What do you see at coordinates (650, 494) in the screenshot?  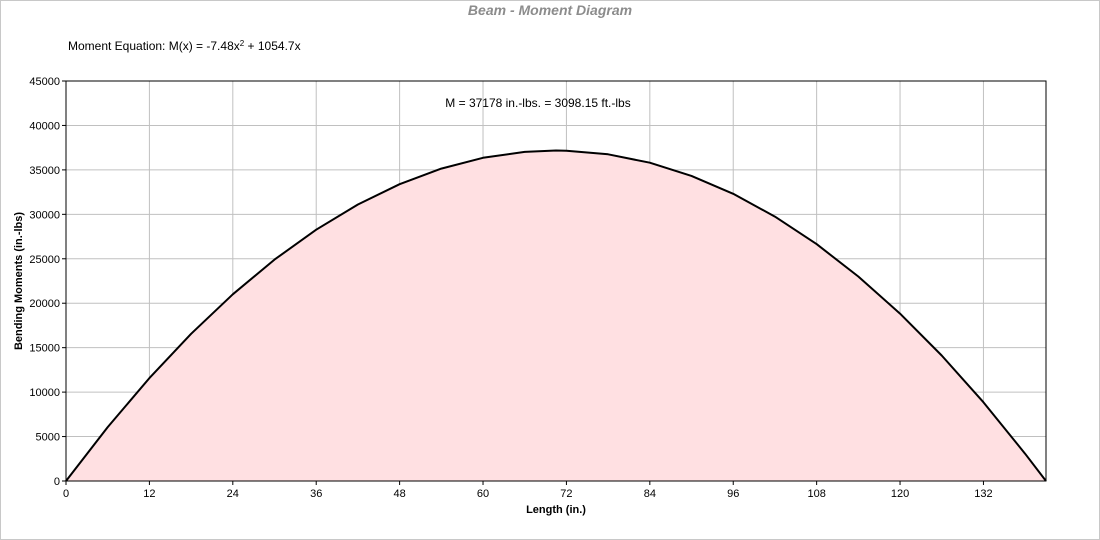 I see `x-tick-label: 84` at bounding box center [650, 494].